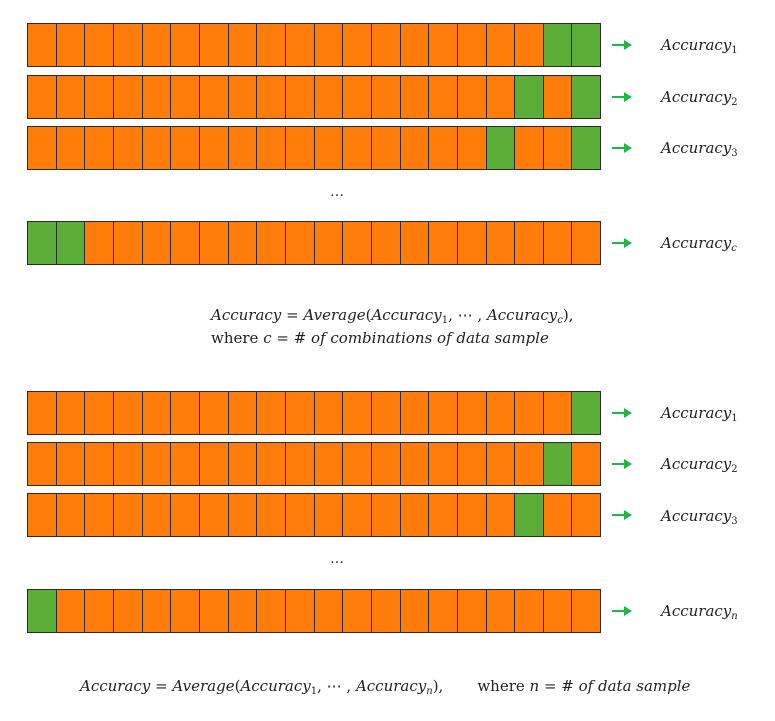  Describe the element at coordinates (699, 244) in the screenshot. I see `accuracy-label-c: Accuracyc` at that location.